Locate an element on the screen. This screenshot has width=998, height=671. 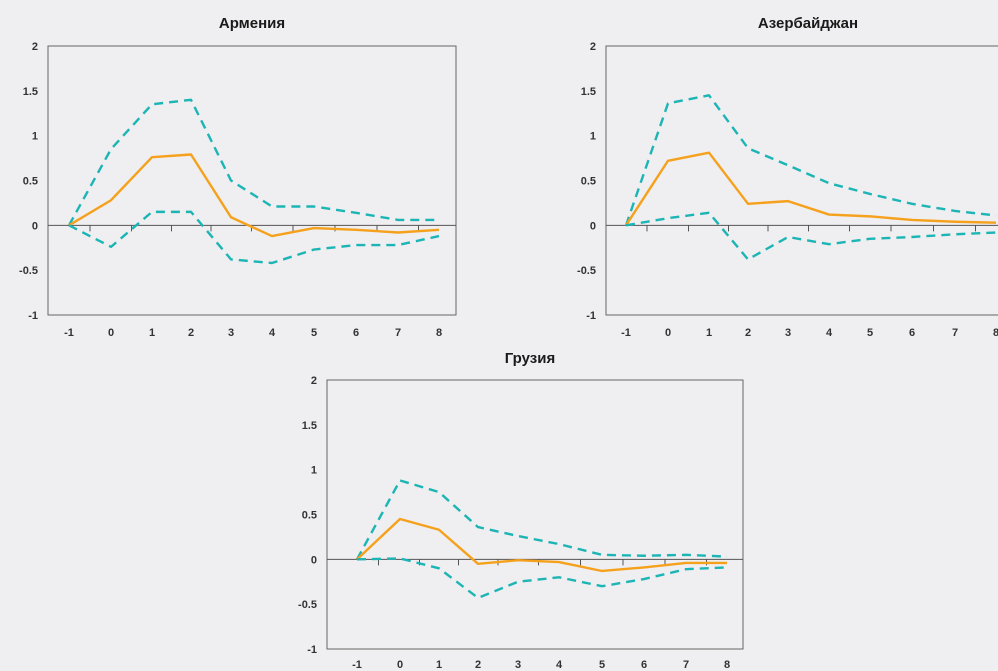
chart-title: Азербайджан is located at coordinates (808, 23).